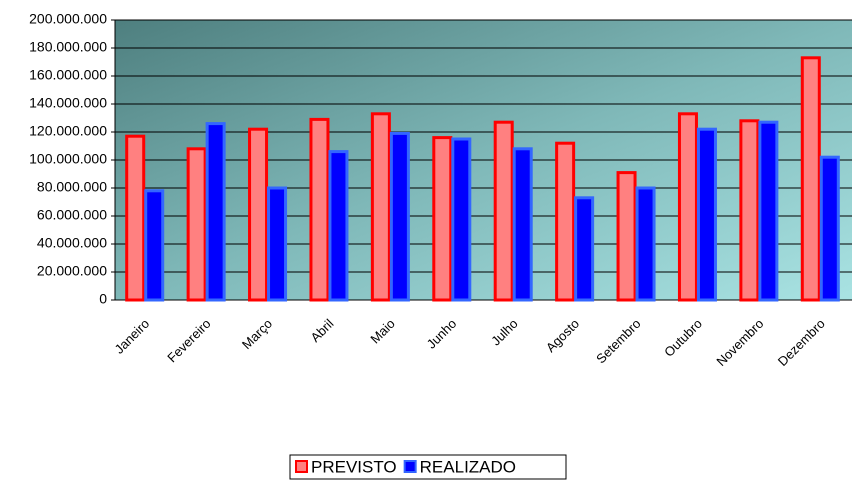 The image size is (854, 480). Describe the element at coordinates (382, 331) in the screenshot. I see `x-tick-label: Maio` at that location.